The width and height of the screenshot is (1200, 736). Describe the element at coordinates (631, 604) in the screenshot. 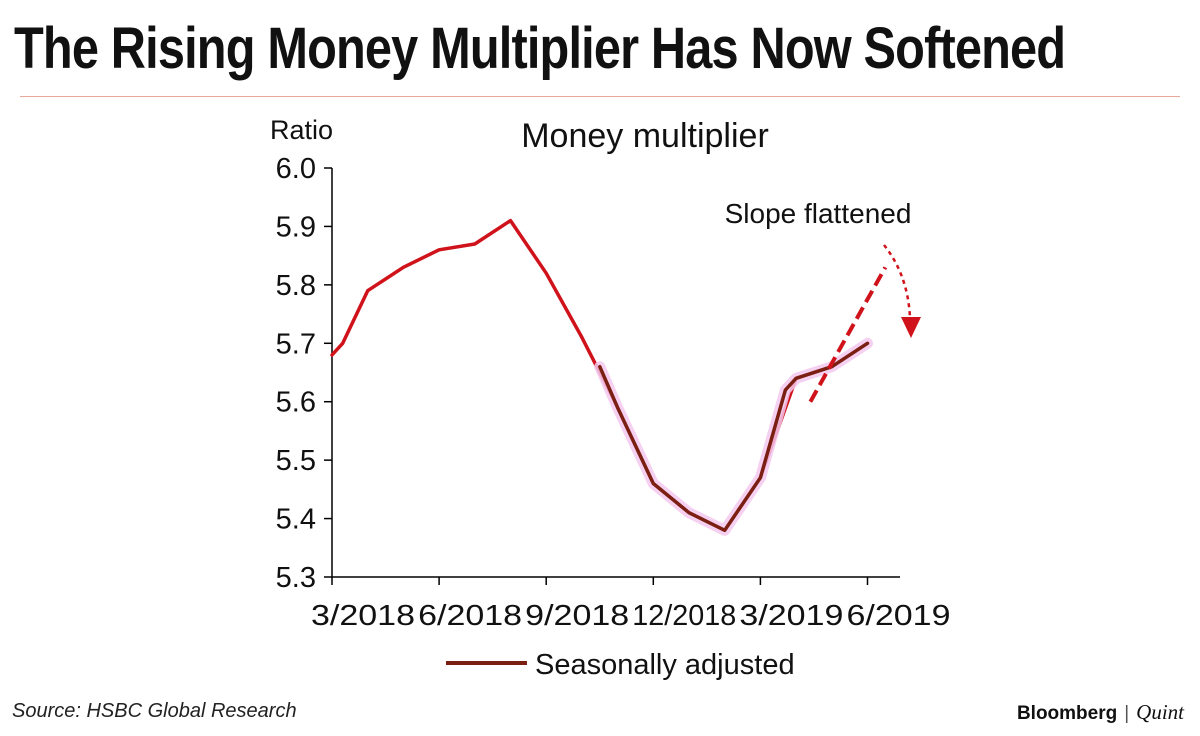

I see `x-axis: 3/2018 6/2018 9/2018 12/2018 3/2019 6/2019` at that location.